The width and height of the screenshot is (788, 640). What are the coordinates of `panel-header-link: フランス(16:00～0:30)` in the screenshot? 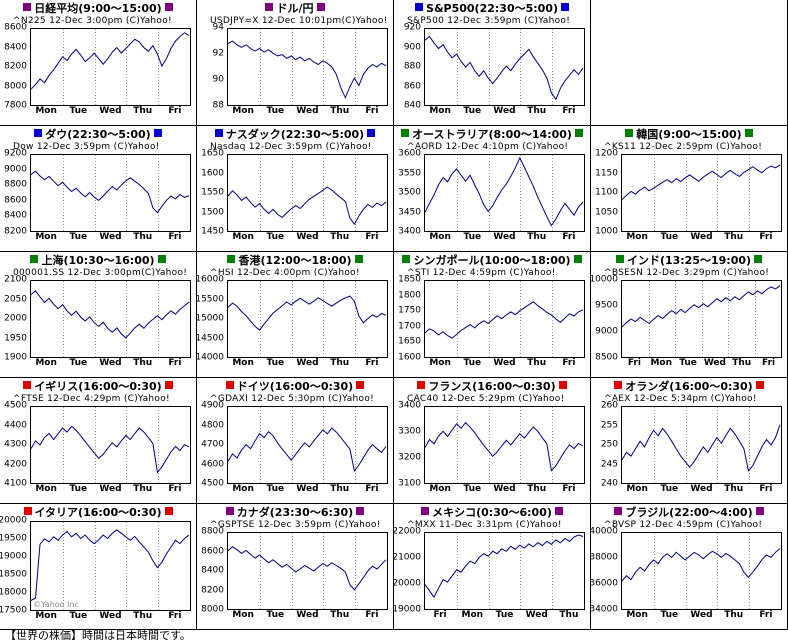 It's located at (492, 387).